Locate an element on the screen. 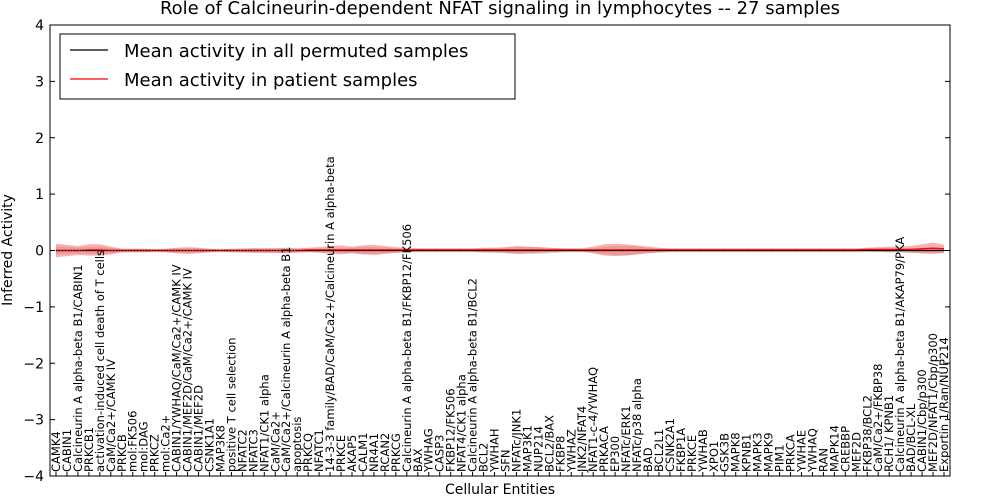  entity-label: NFATc/JNK1 is located at coordinates (516, 440).